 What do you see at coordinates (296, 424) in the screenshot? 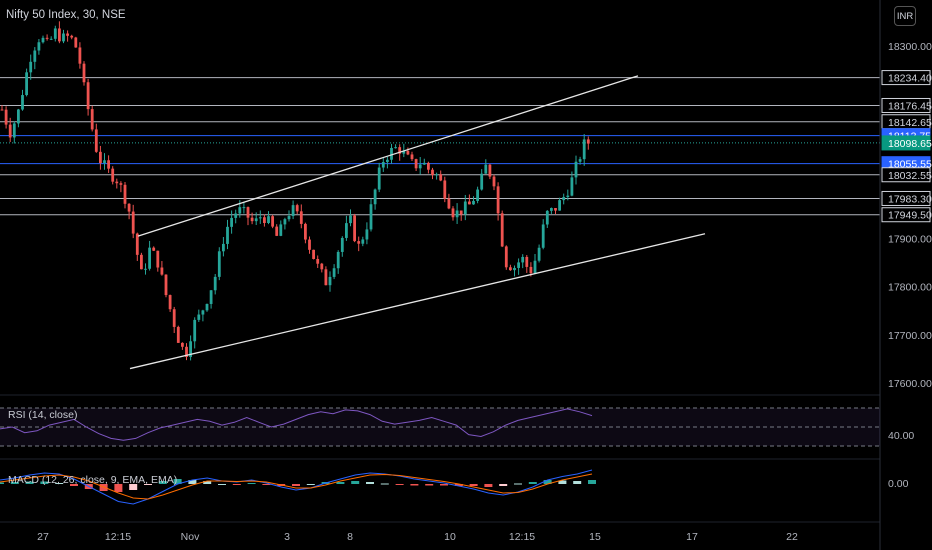
I see `rsi-panel` at bounding box center [296, 424].